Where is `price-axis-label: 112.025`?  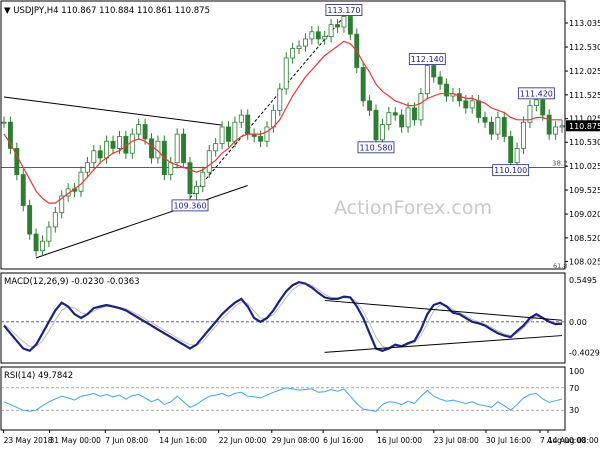 price-axis-label: 112.025 is located at coordinates (584, 71).